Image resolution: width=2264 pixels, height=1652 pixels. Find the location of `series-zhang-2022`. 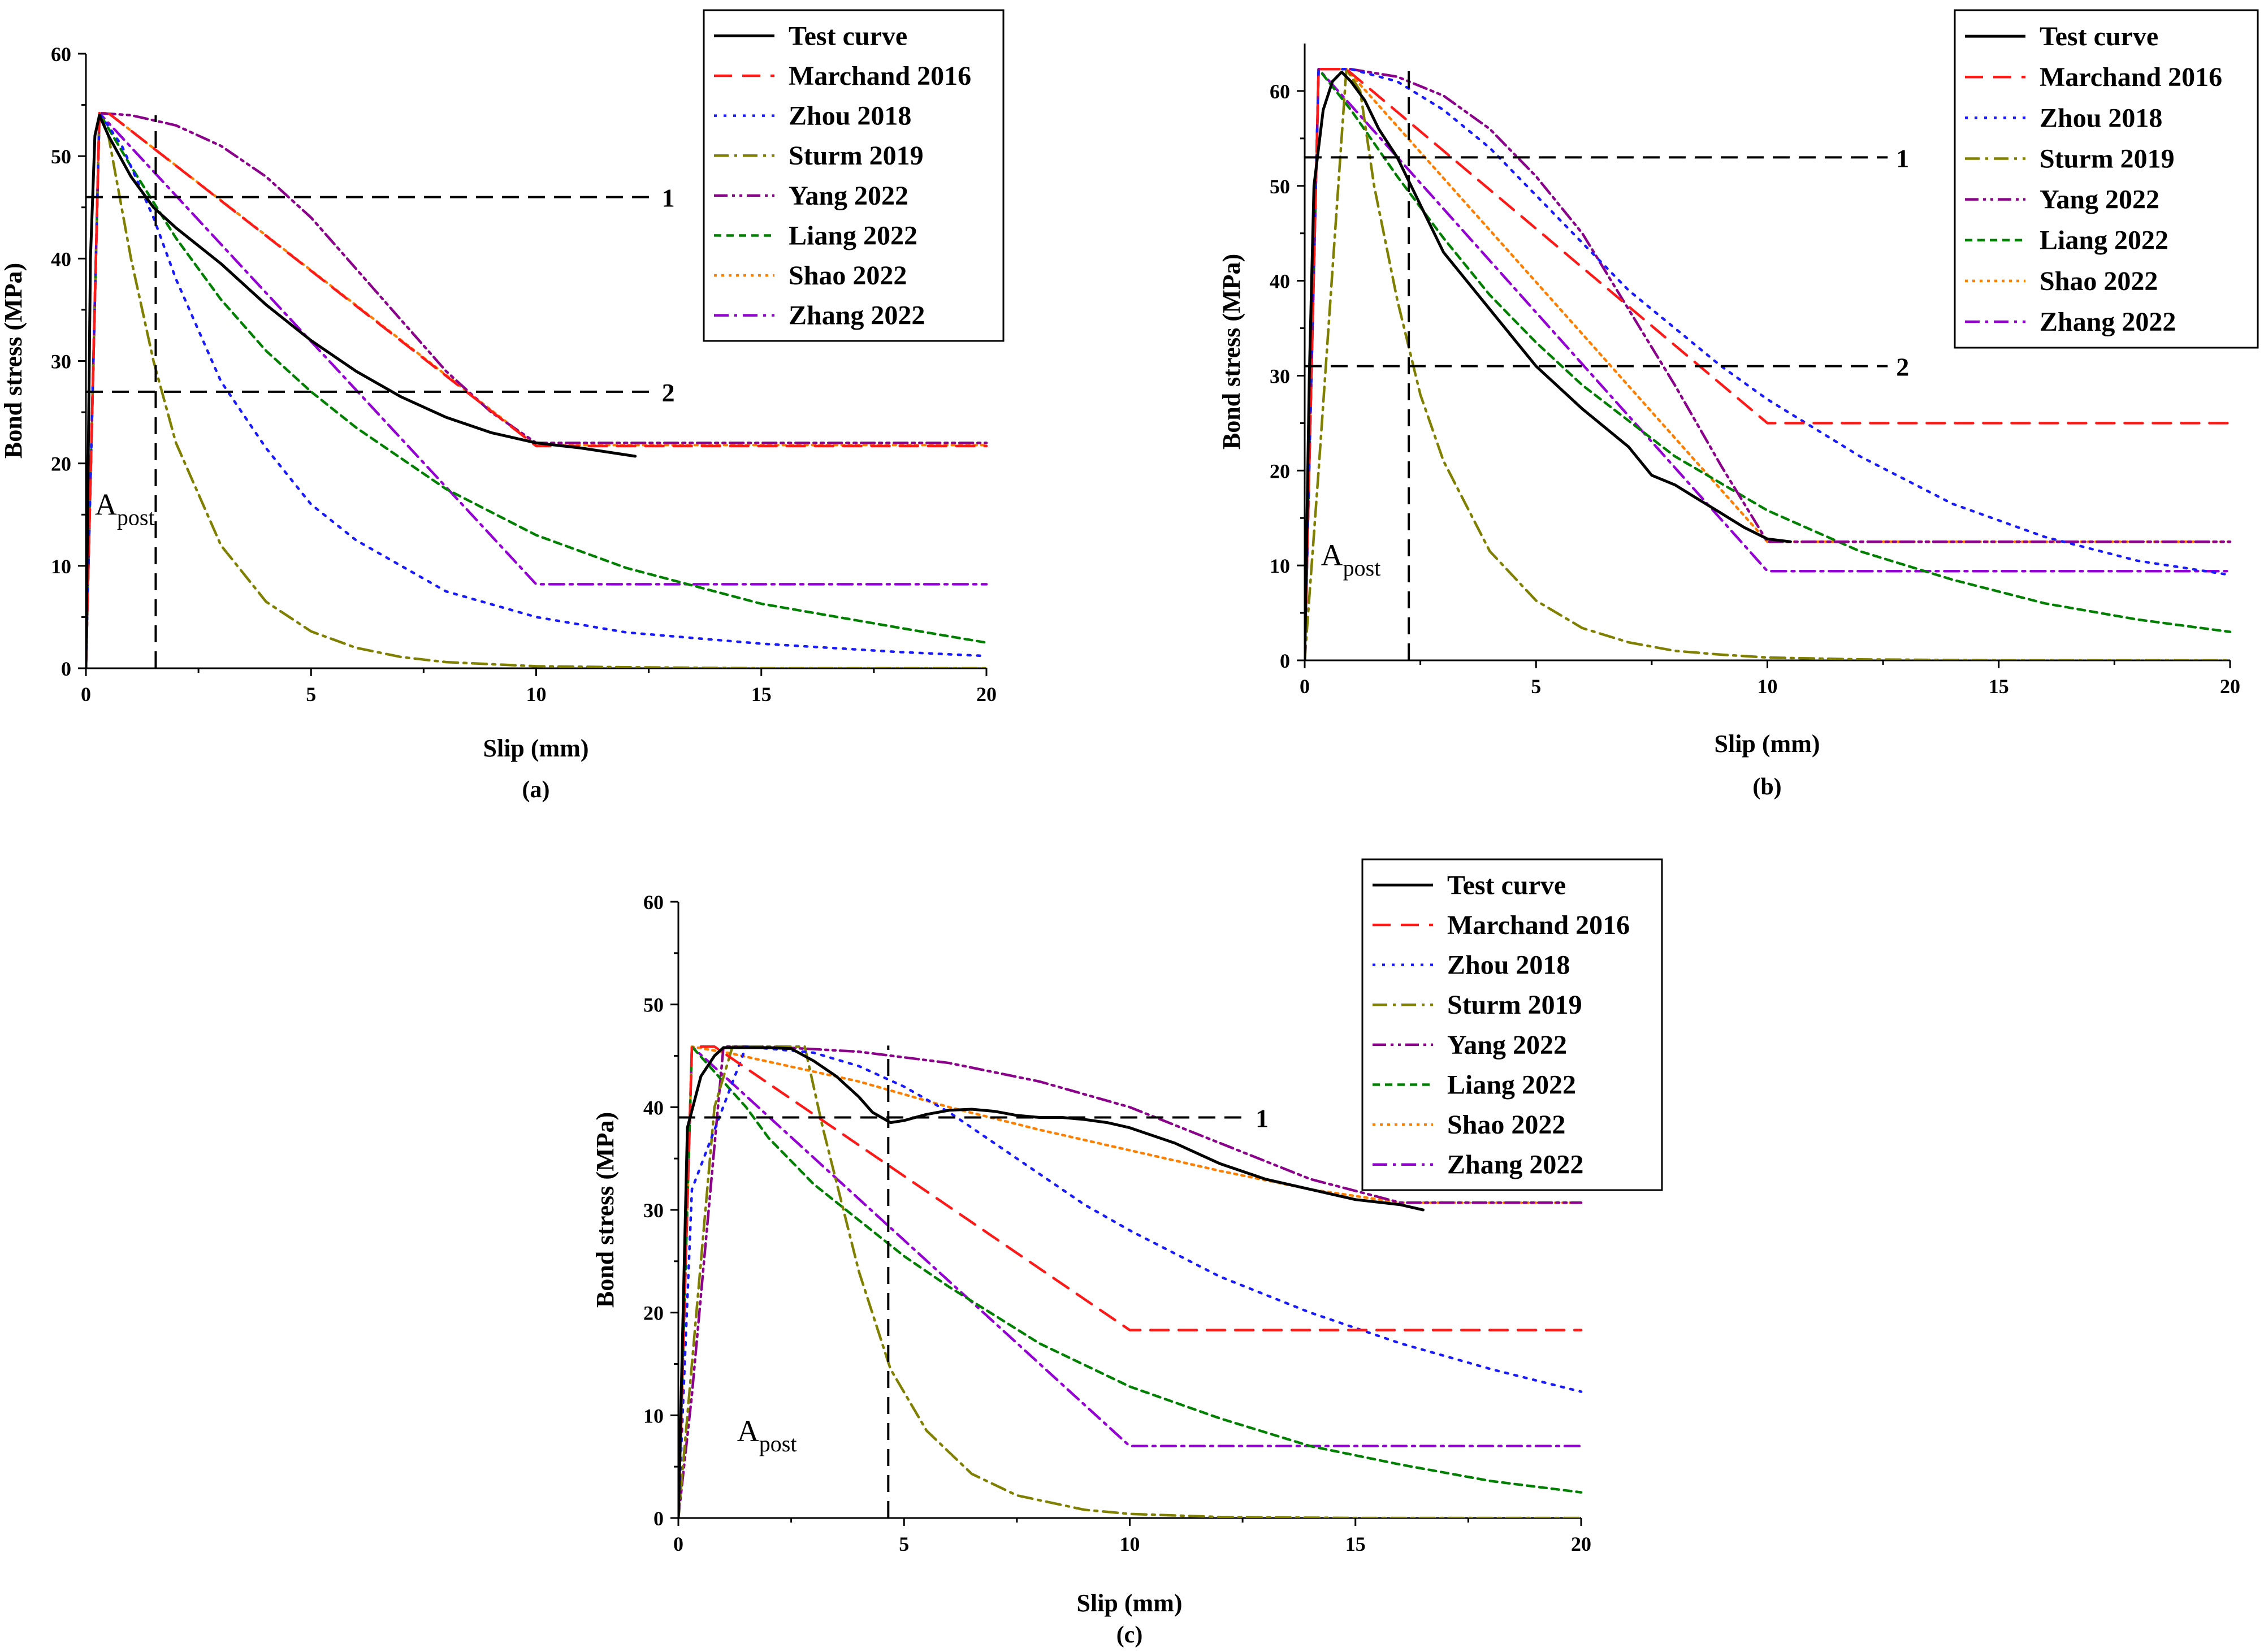

series-zhang-2022 is located at coordinates (537, 389).